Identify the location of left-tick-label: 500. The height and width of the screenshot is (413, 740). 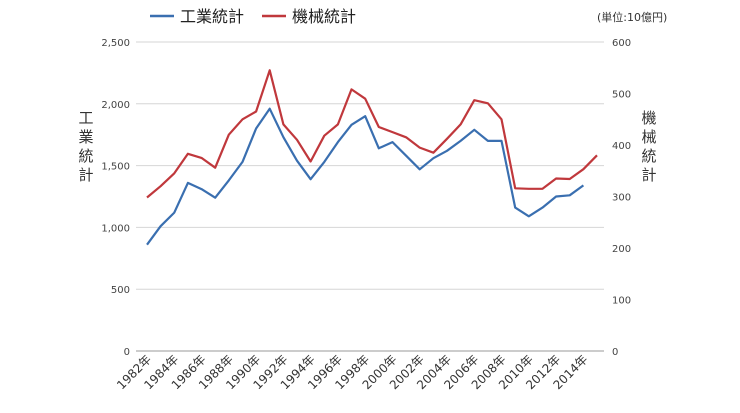
(120, 290).